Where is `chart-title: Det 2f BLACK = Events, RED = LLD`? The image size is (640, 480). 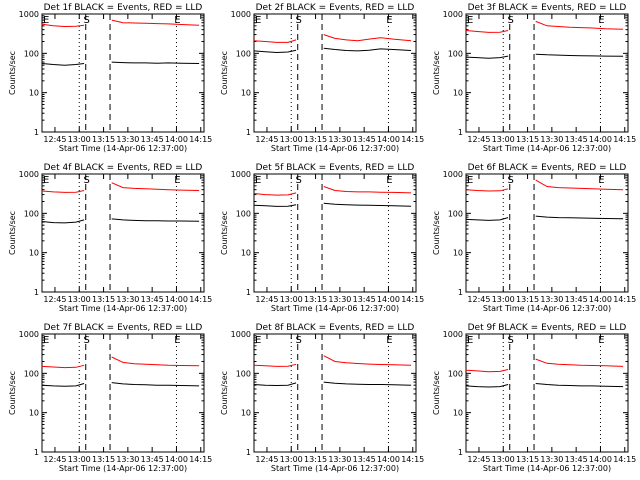 chart-title: Det 2f BLACK = Events, RED = LLD is located at coordinates (335, 8).